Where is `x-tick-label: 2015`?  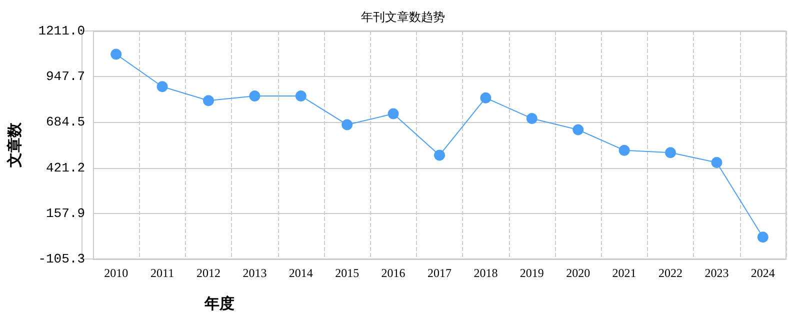 x-tick-label: 2015 is located at coordinates (347, 273).